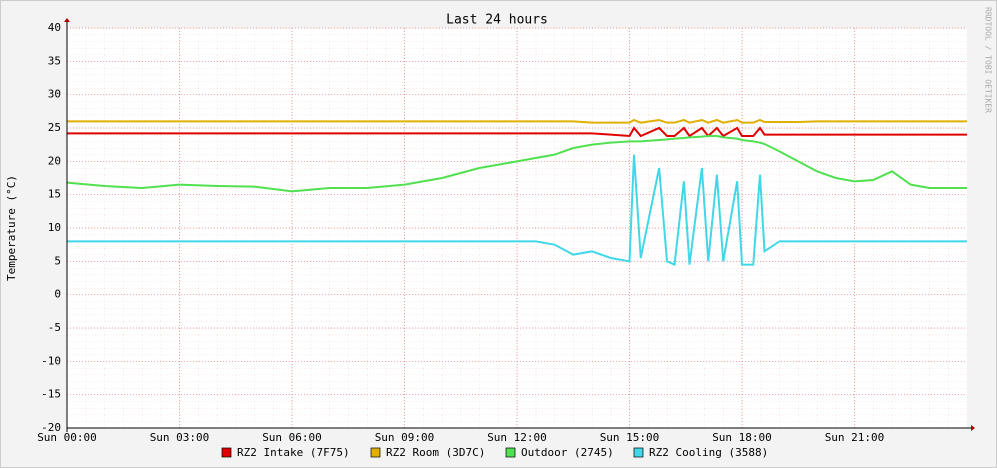 This screenshot has width=997, height=468. What do you see at coordinates (67, 20) in the screenshot?
I see `y-arrow` at bounding box center [67, 20].